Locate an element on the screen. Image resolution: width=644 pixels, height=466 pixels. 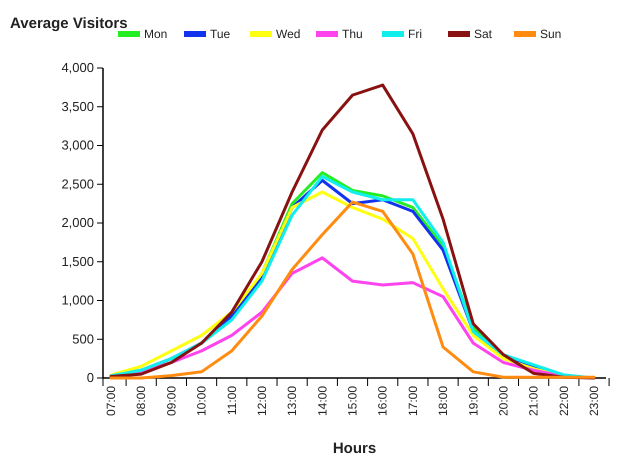
legend-label: Wed is located at coordinates (288, 34).